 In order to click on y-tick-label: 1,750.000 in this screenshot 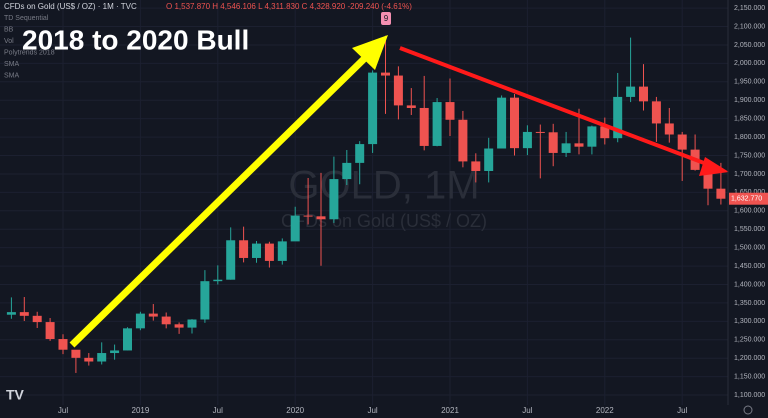, I will do `click(749, 155)`.